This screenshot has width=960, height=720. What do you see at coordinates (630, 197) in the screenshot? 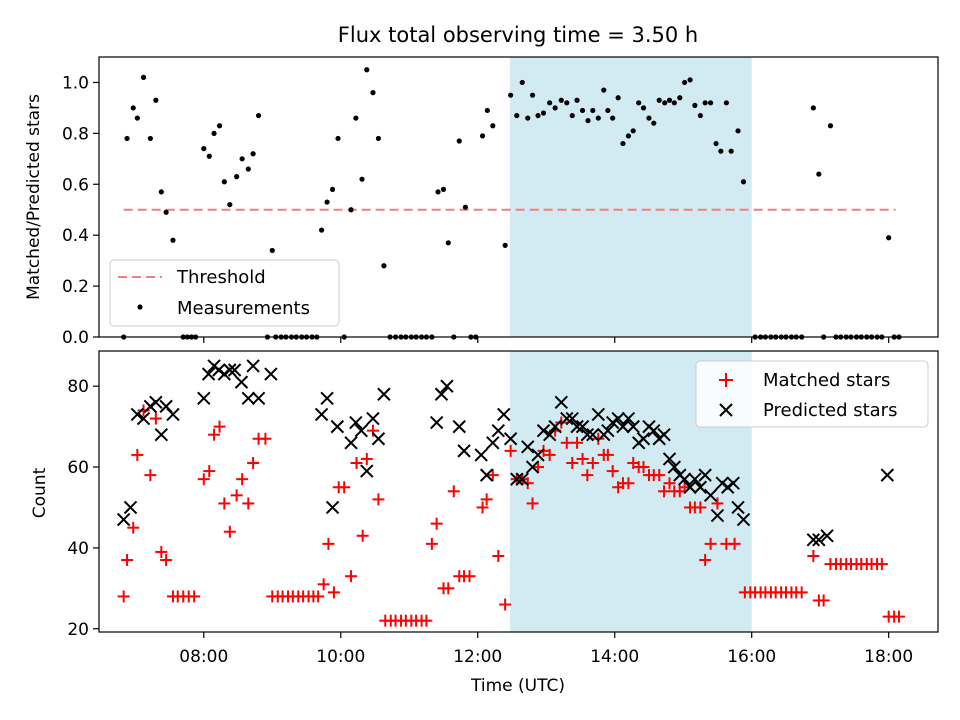
I see `observing-window-shade` at bounding box center [630, 197].